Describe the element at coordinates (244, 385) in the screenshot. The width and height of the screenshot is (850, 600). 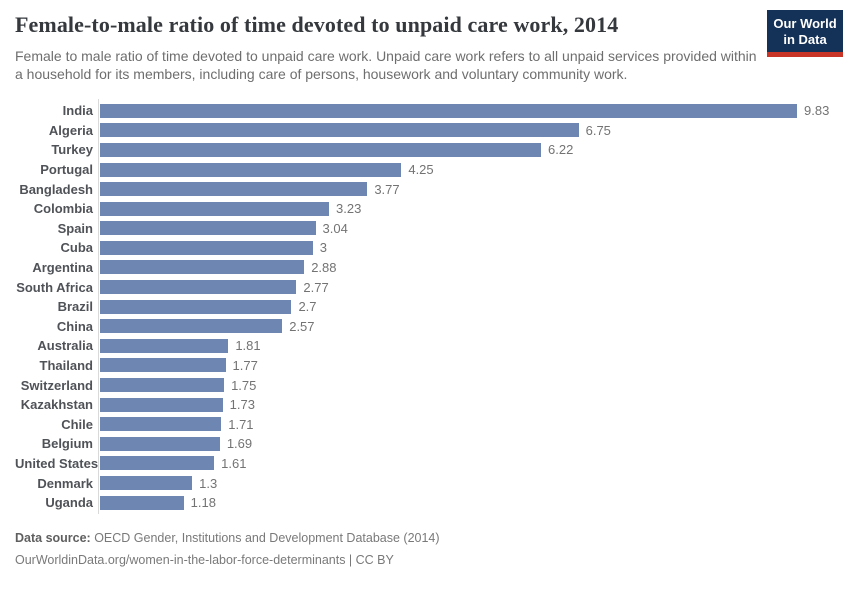
I see `value-label: 1.75` at that location.